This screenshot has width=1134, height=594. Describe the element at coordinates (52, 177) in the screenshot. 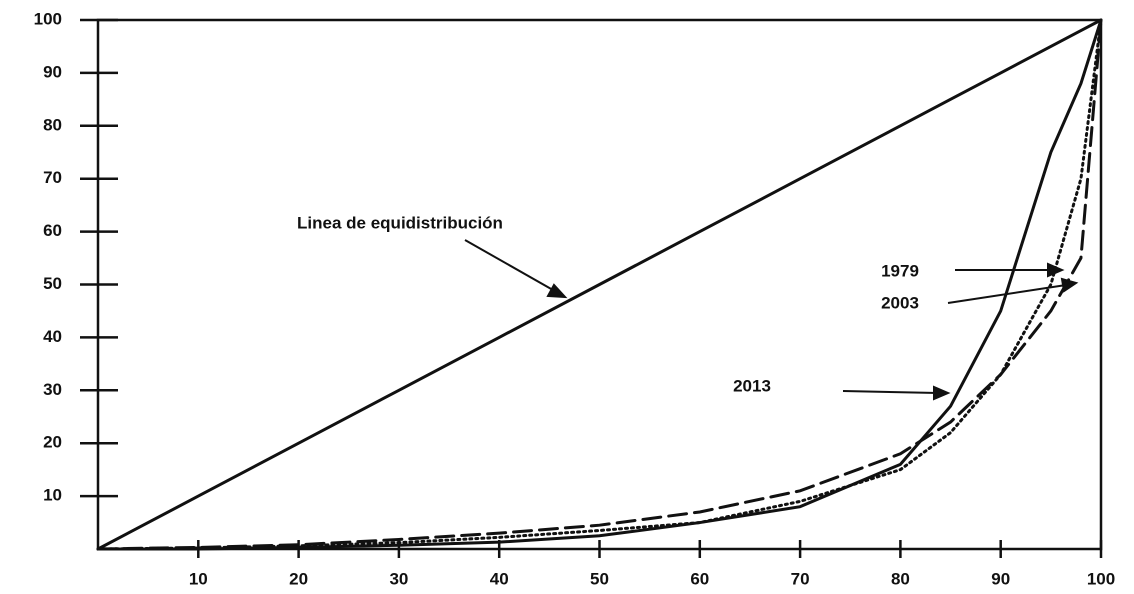

I see `y-tick-label: 70` at that location.